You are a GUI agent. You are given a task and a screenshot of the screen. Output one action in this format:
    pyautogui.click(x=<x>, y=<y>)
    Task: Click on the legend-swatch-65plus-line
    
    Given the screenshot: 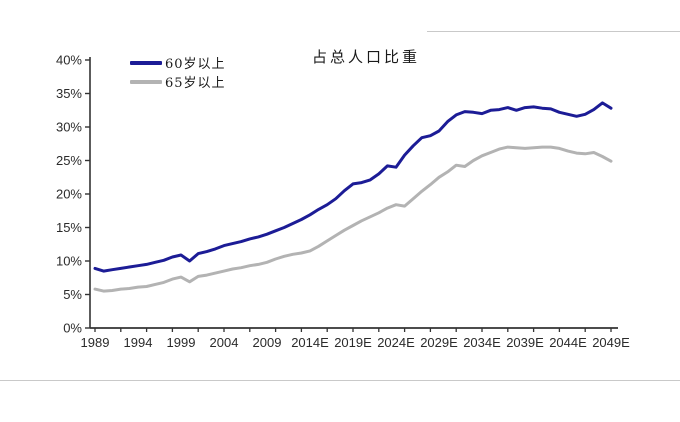 What is the action you would take?
    pyautogui.click(x=146, y=81)
    